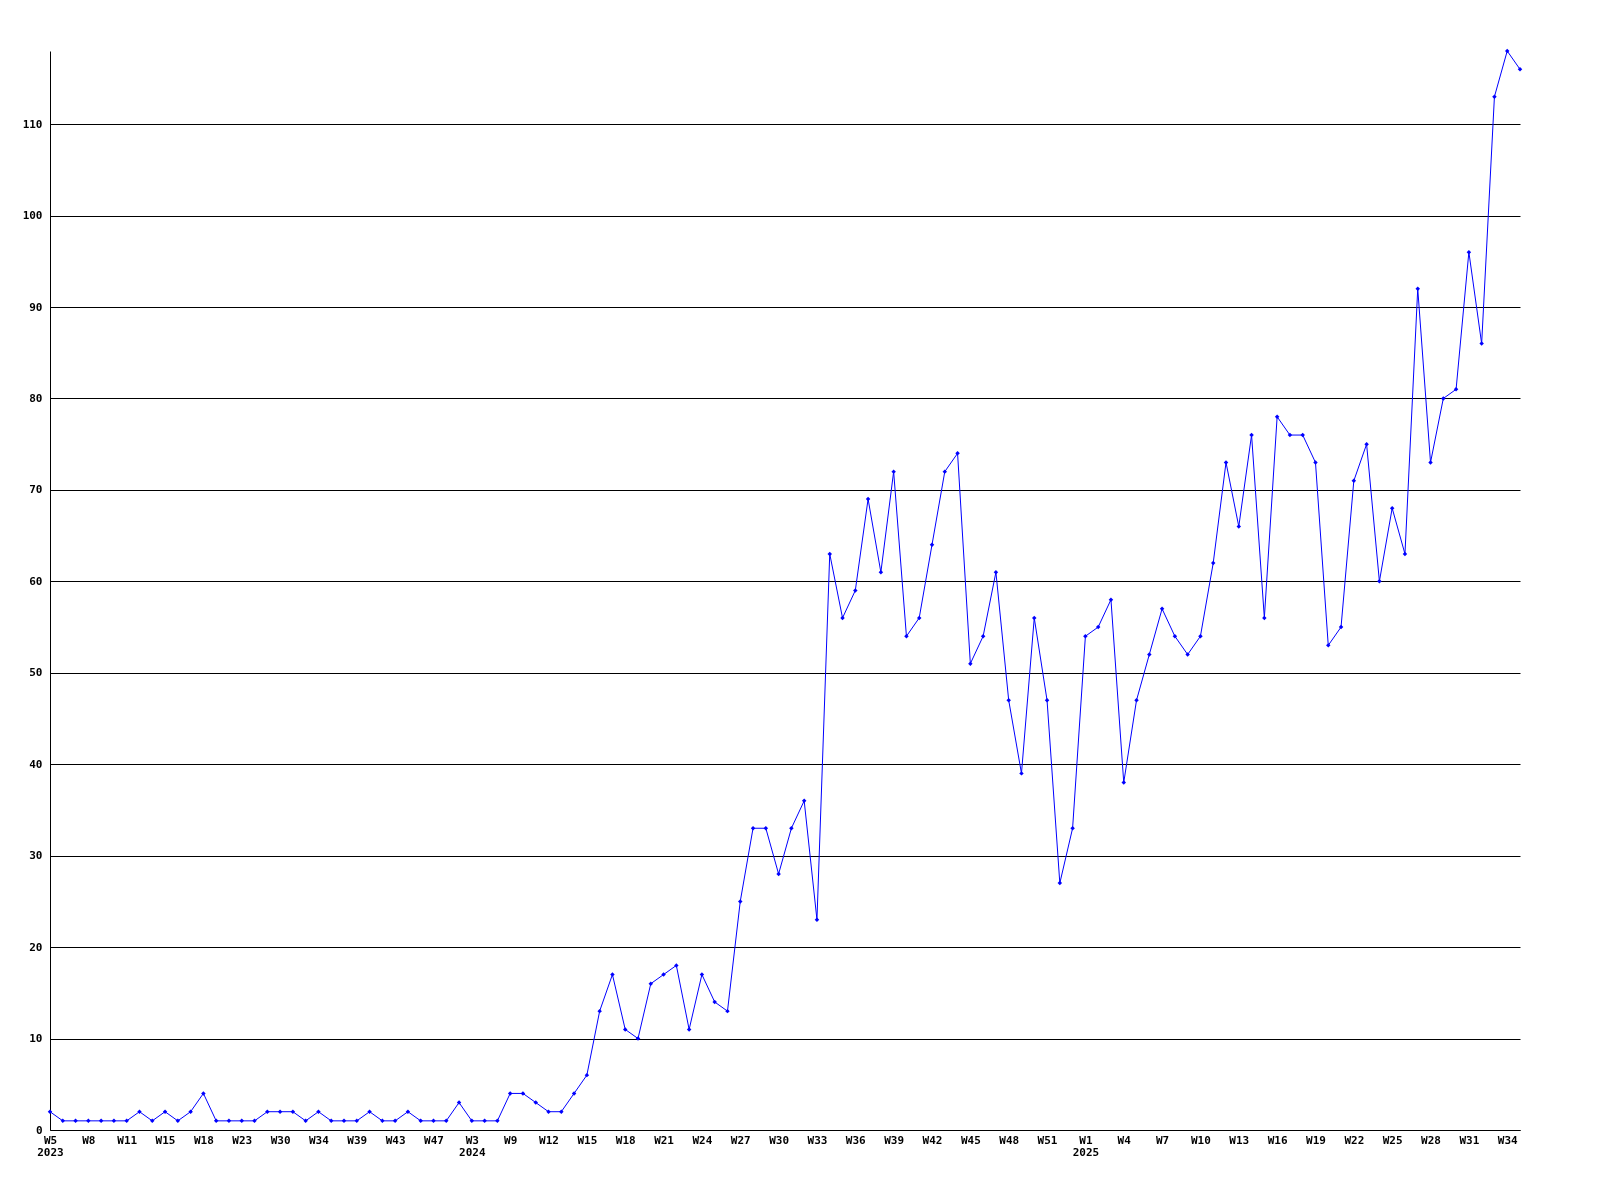 This screenshot has height=1200, width=1600. What do you see at coordinates (549, 1140) in the screenshot?
I see `x-tick-label: W12` at bounding box center [549, 1140].